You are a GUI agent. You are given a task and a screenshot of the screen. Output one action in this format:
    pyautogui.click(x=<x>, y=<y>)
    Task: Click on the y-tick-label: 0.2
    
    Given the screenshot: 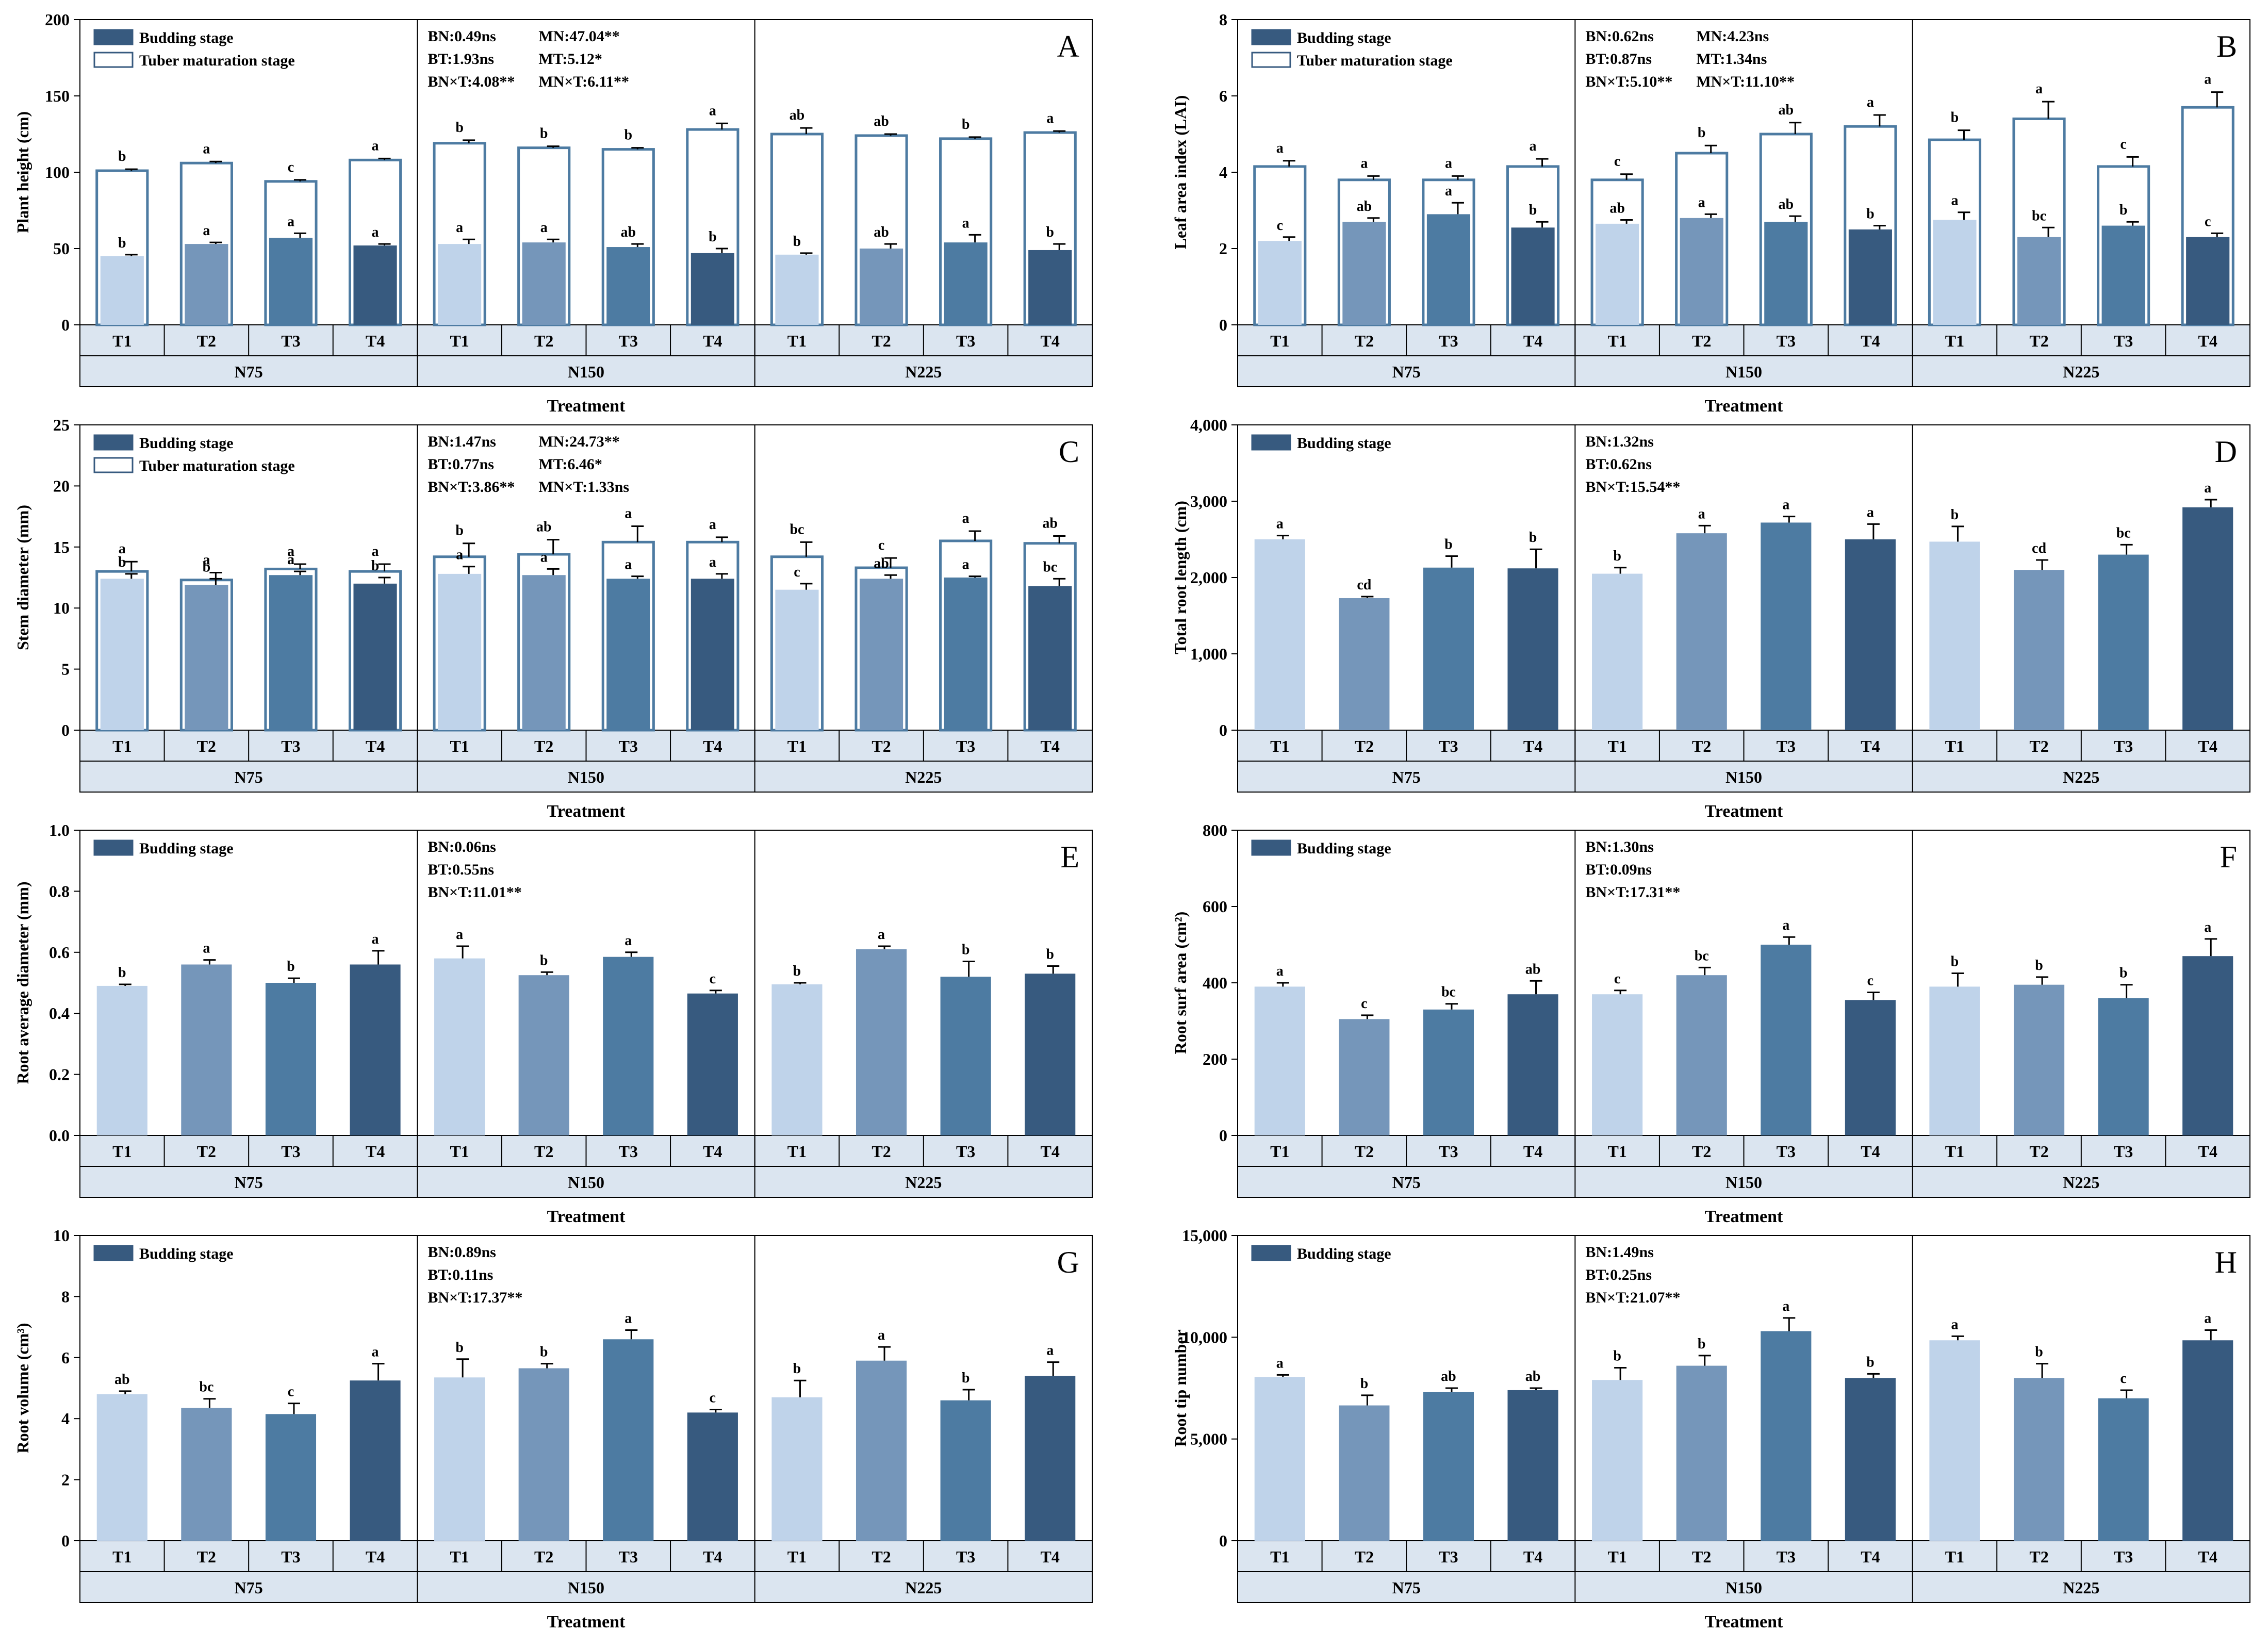 What is the action you would take?
    pyautogui.click(x=59, y=1074)
    